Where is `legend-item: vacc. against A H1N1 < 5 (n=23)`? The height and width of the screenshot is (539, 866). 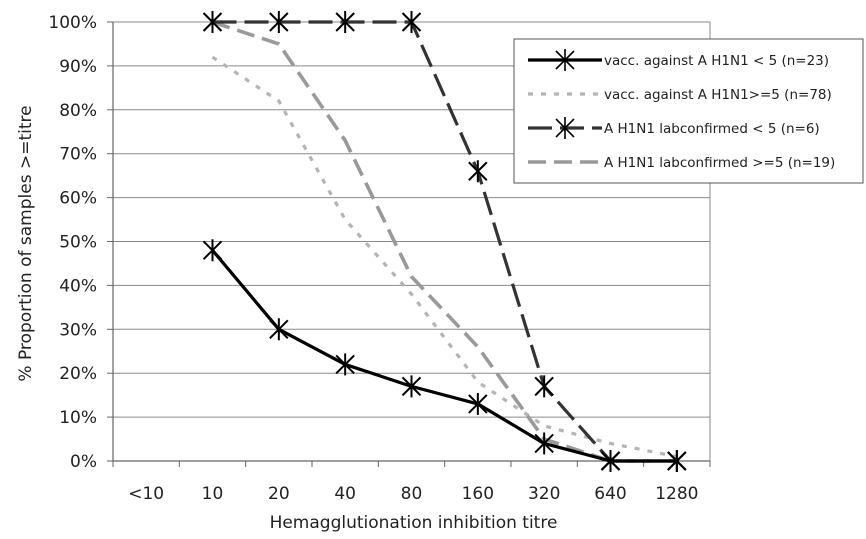
legend-item: vacc. against A H1N1 < 5 (n=23) is located at coordinates (678, 60).